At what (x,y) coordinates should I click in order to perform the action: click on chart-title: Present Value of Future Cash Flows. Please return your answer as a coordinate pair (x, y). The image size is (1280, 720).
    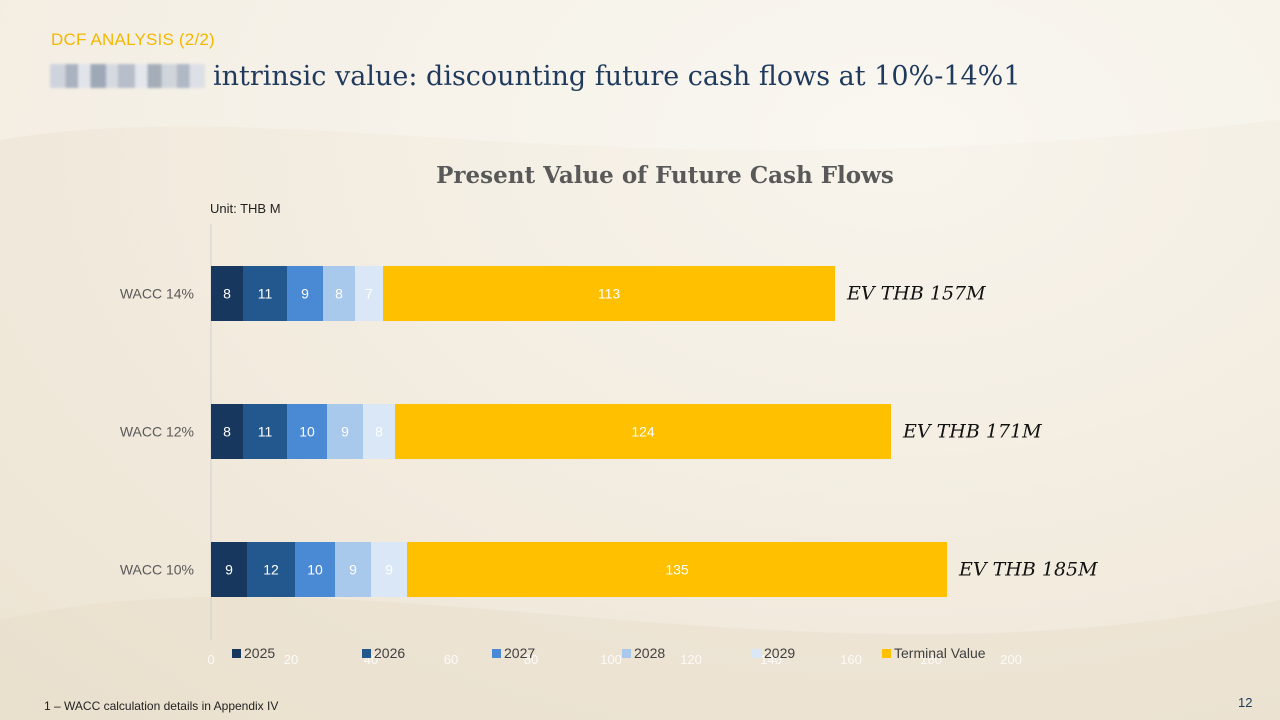
    Looking at the image, I should click on (665, 175).